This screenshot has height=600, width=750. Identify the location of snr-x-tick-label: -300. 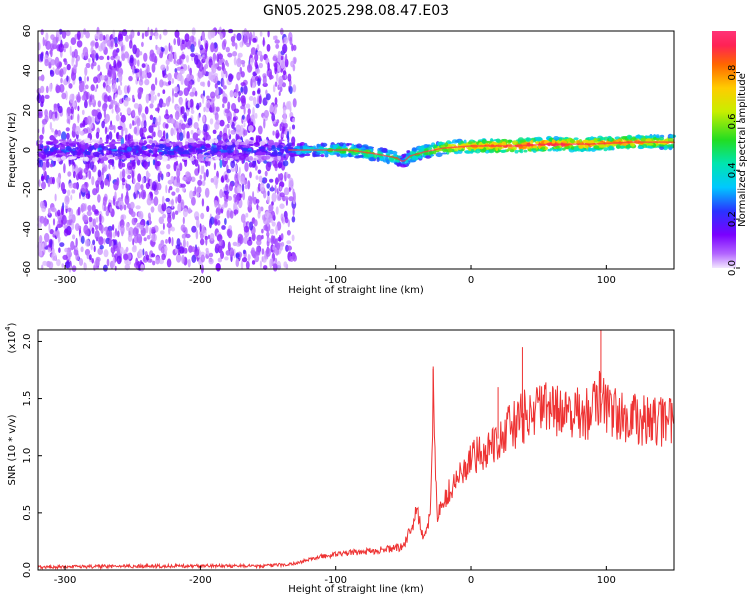
(65, 580).